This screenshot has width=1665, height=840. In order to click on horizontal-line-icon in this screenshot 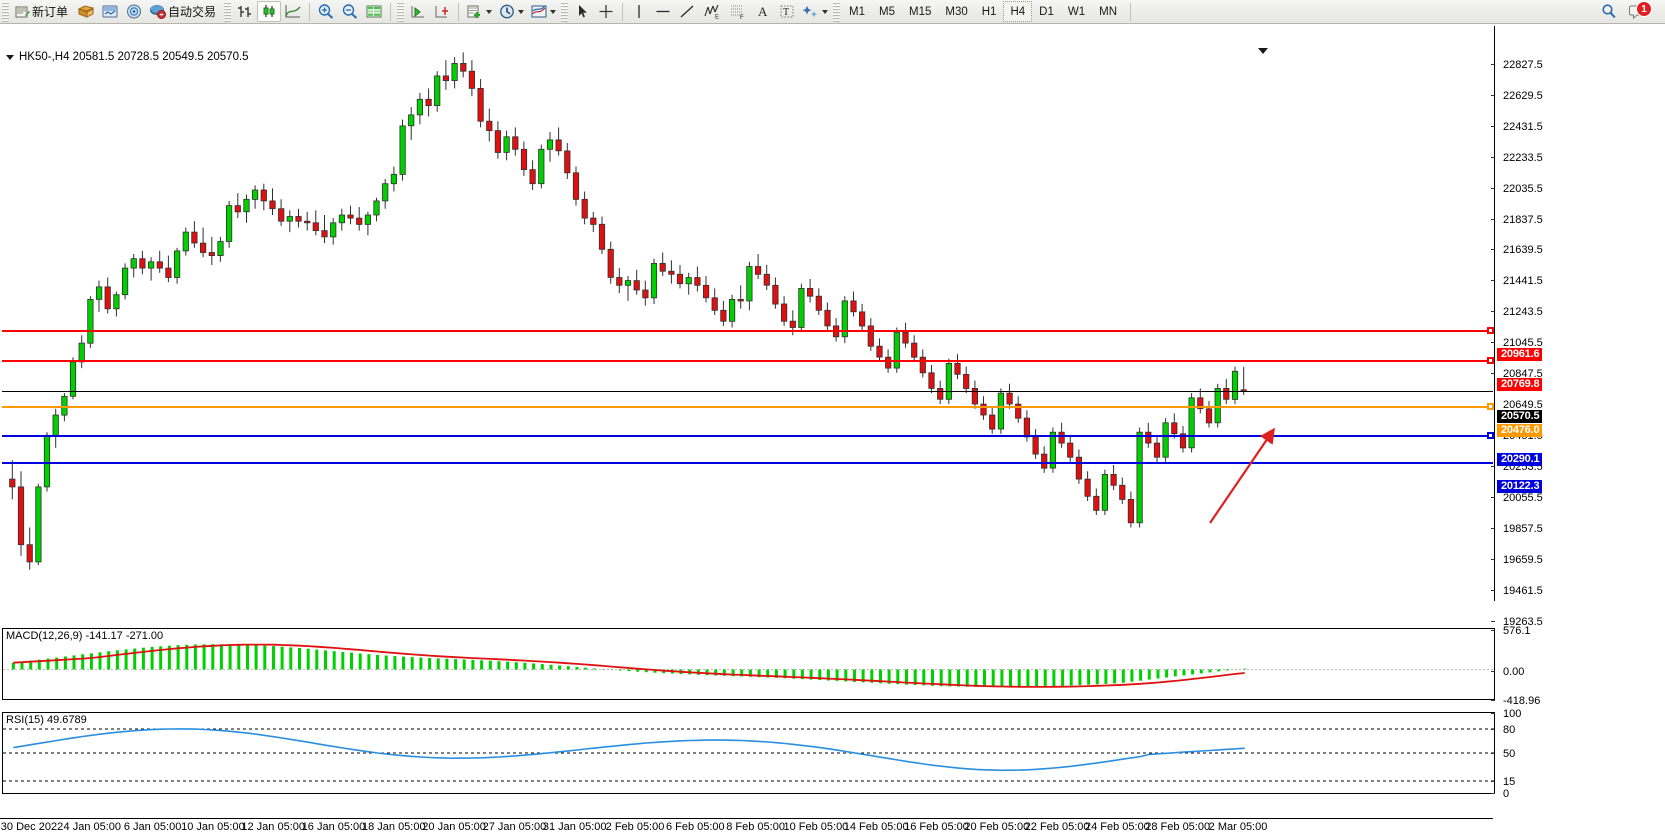, I will do `click(663, 11)`.